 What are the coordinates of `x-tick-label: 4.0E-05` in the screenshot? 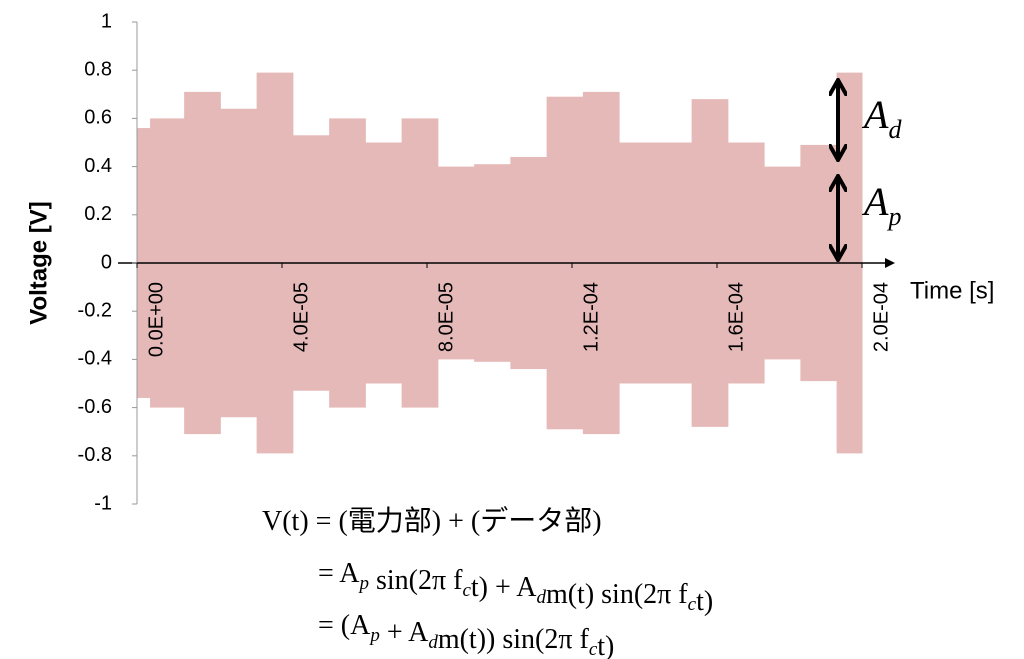 It's located at (301, 317).